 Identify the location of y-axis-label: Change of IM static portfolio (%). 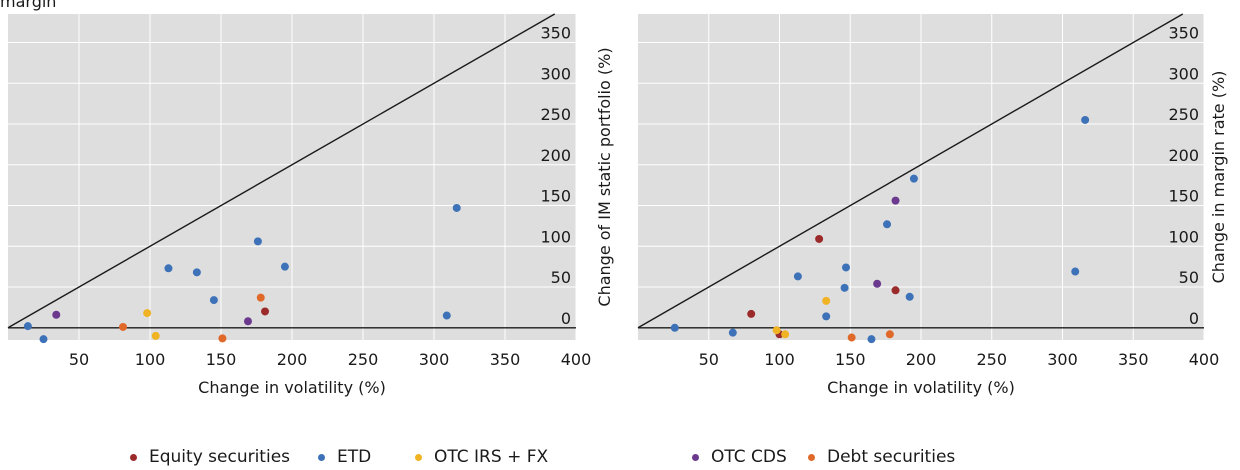
(604, 176).